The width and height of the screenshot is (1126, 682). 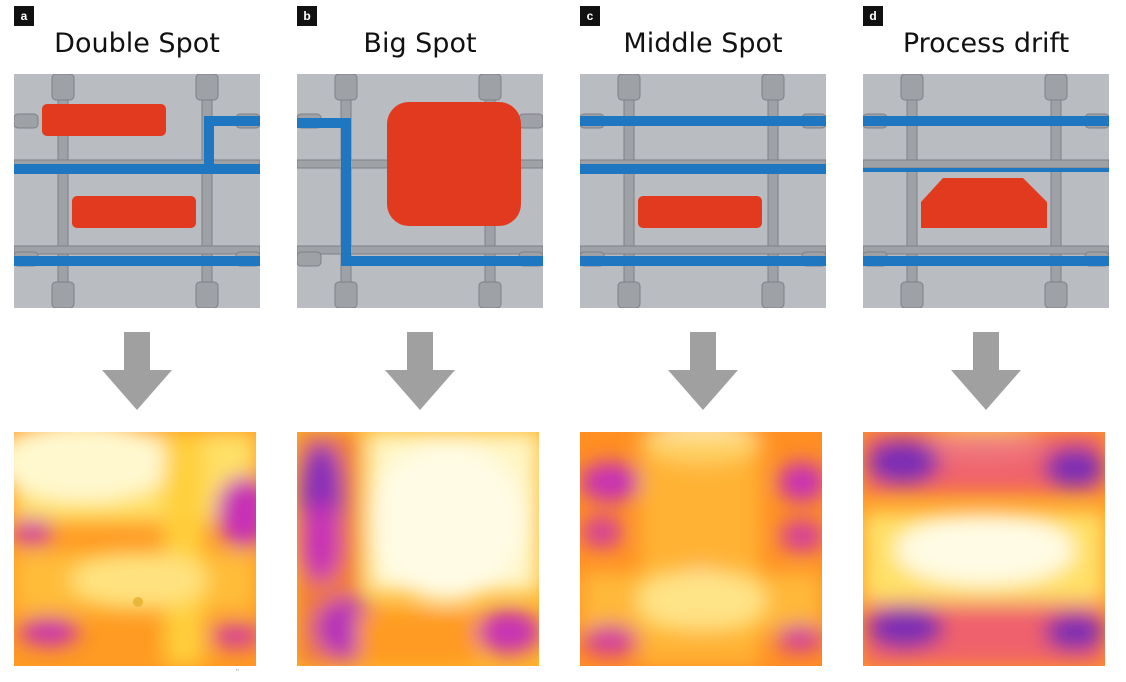 I want to click on circuit-layout-big-spot, so click(x=420, y=191).